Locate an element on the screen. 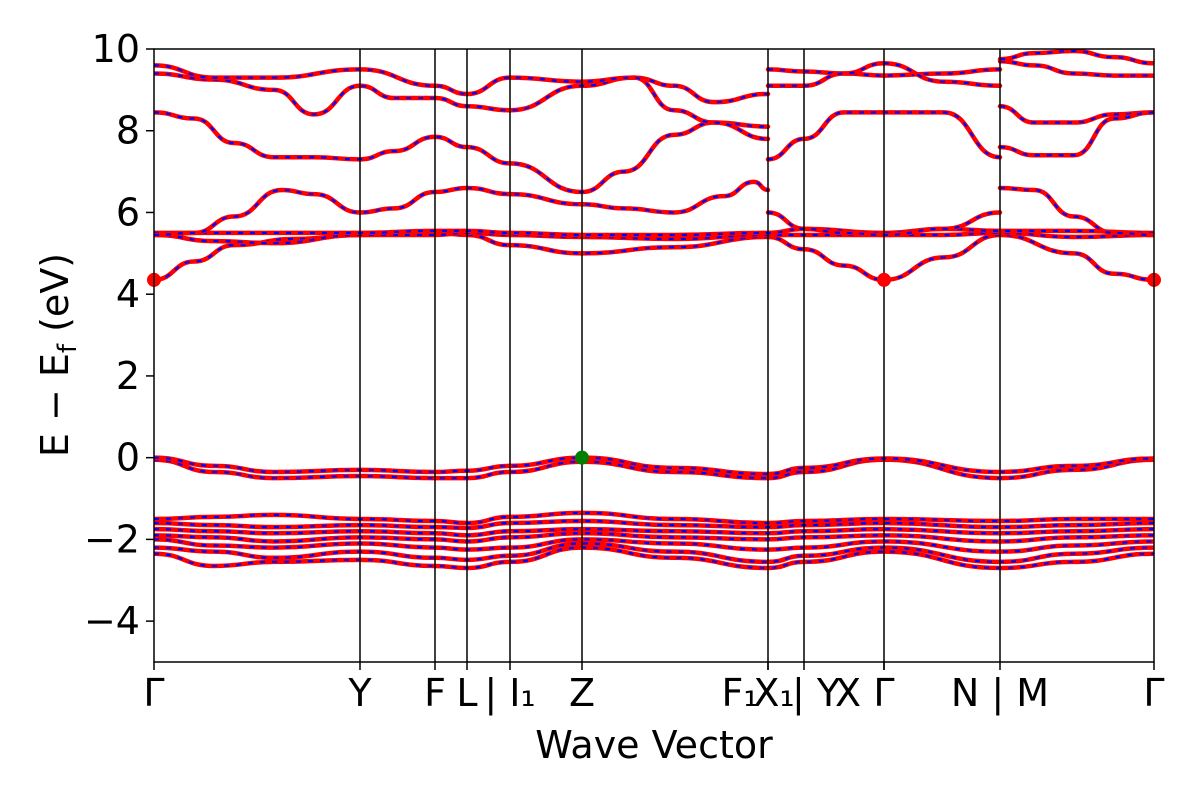 This screenshot has width=1200, height=800. y-tick-label: 4 is located at coordinates (128, 294).